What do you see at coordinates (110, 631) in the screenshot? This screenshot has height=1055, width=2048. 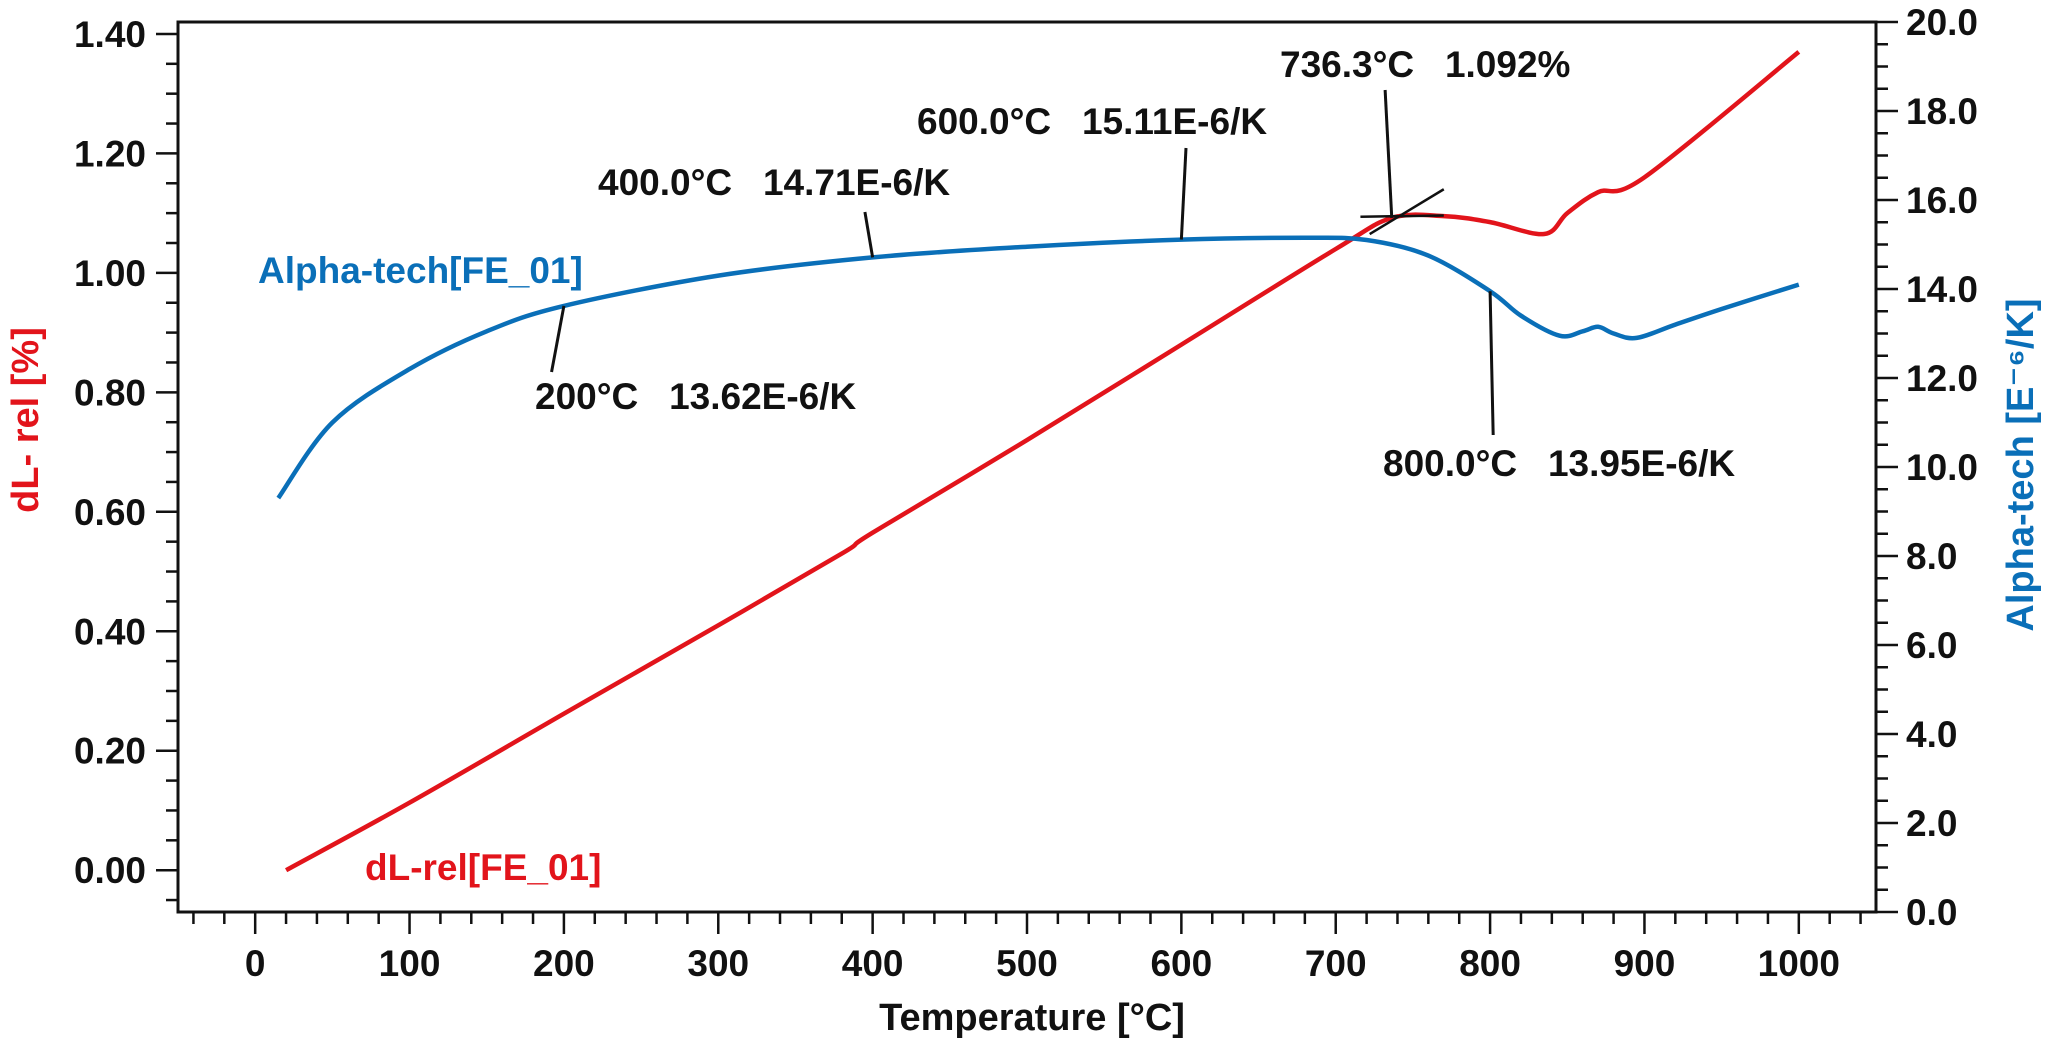 I see `y-left-tick-label: 0.40` at bounding box center [110, 631].